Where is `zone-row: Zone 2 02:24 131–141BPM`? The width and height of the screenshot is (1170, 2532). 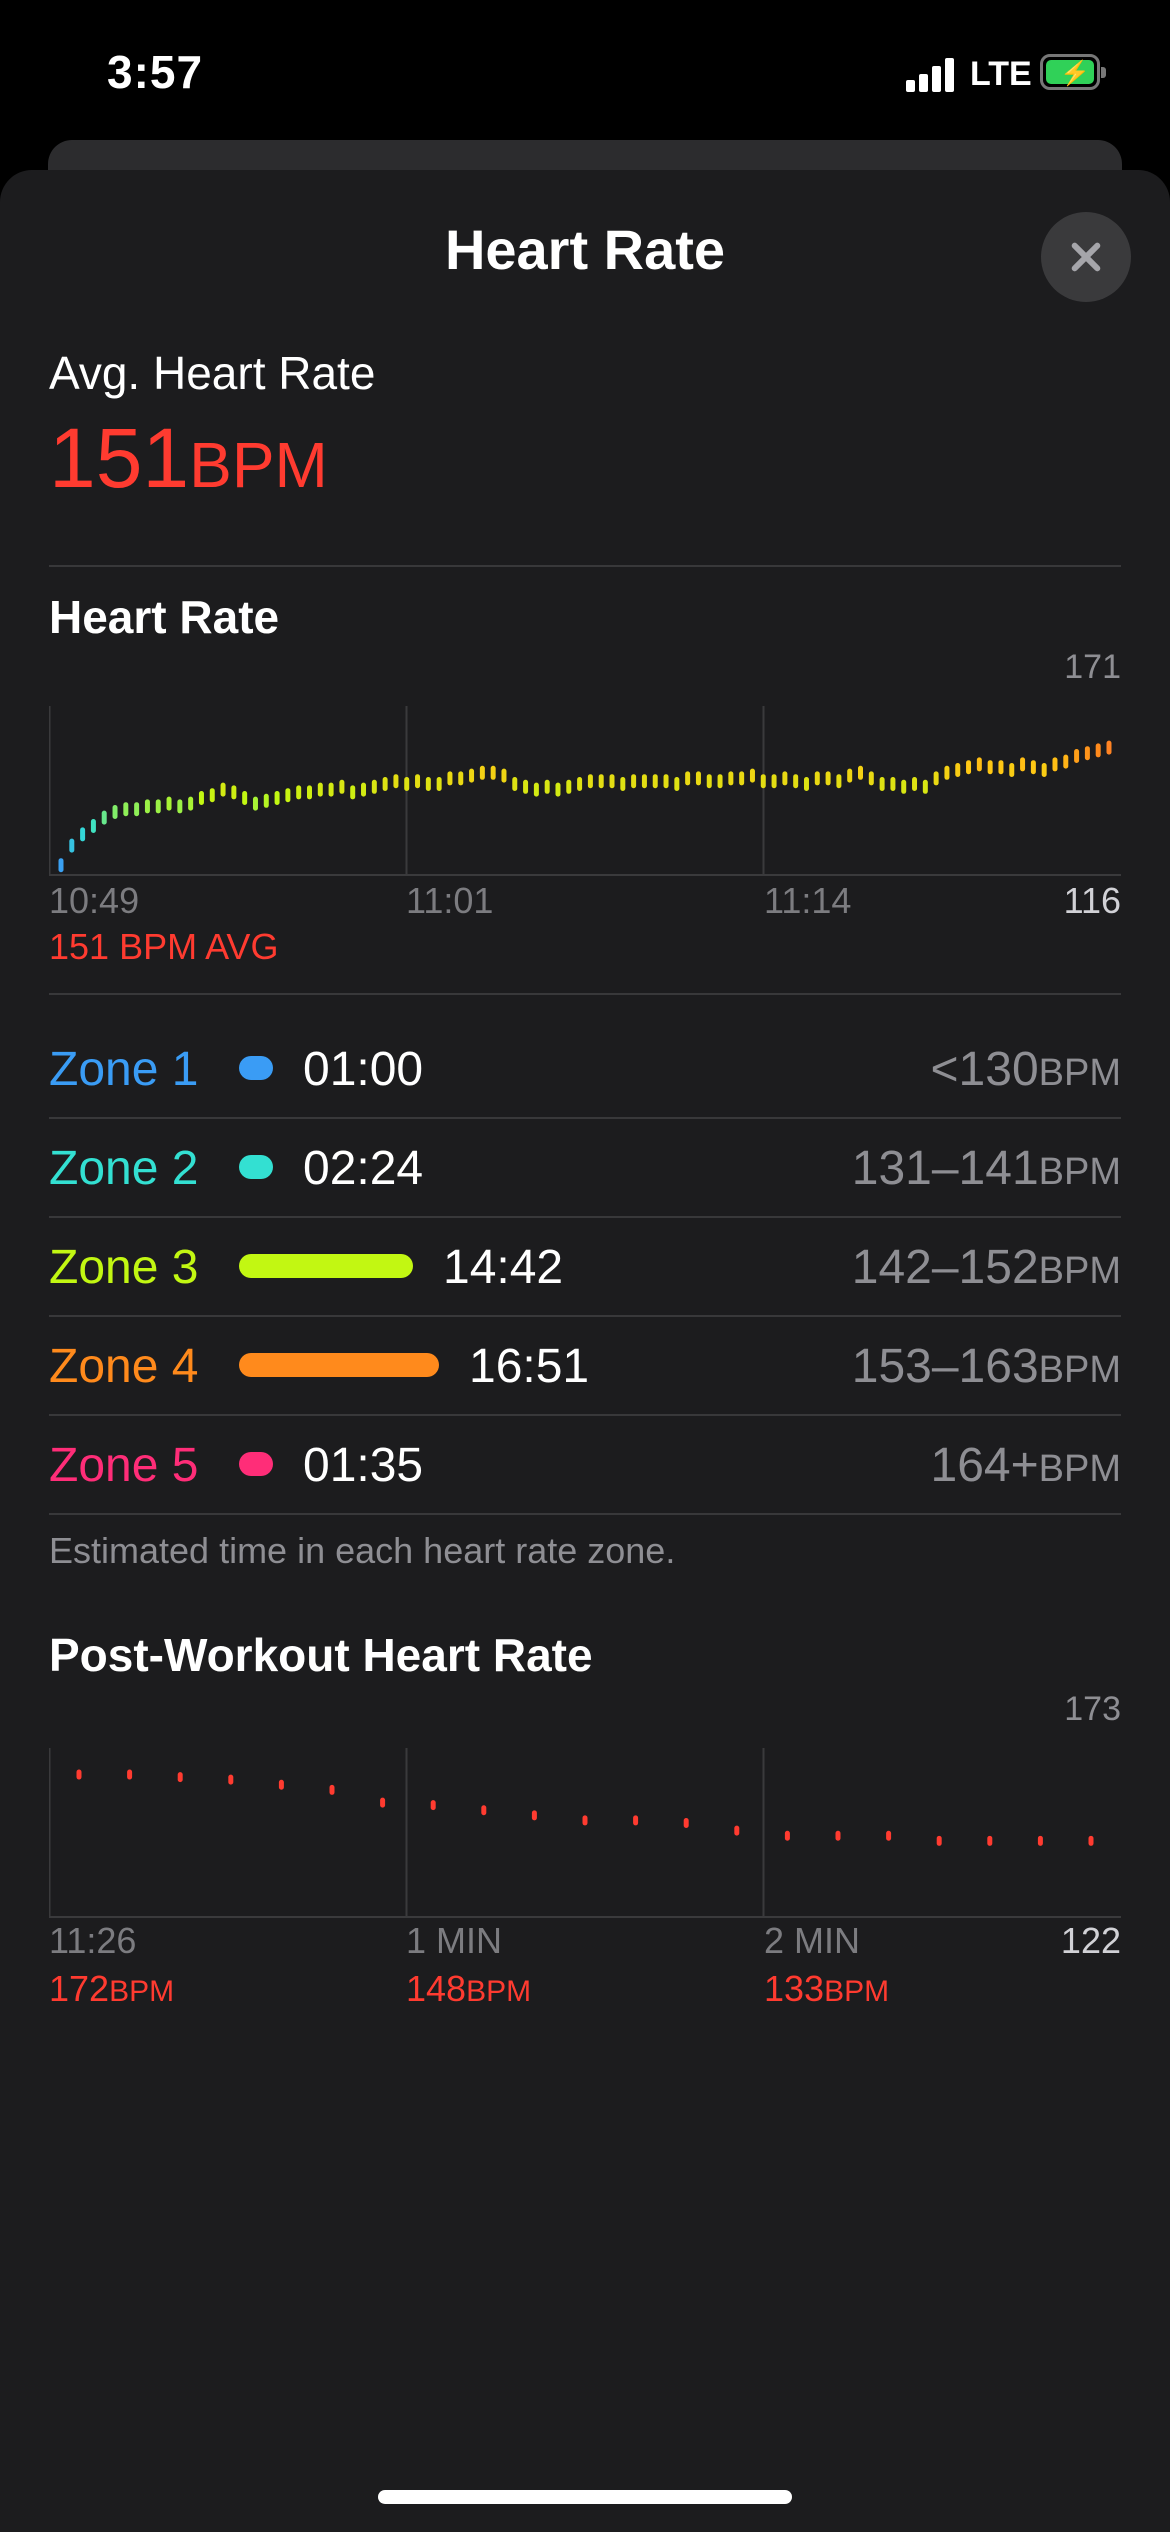
zone-row: Zone 2 02:24 131–141BPM is located at coordinates (585, 1168).